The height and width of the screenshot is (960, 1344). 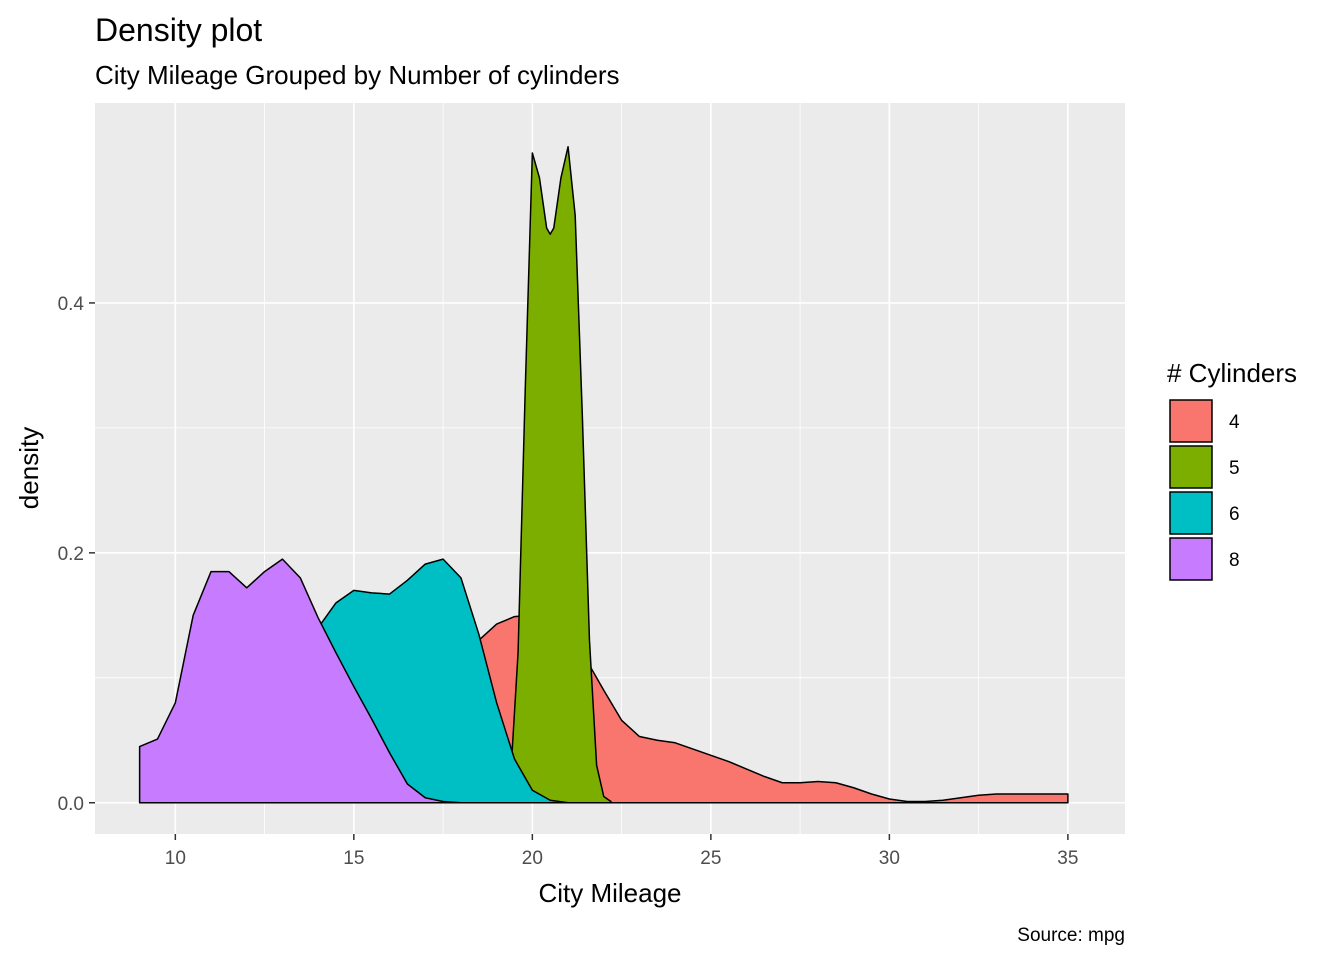 I want to click on legend-title: # Cylinders, so click(x=1232, y=373).